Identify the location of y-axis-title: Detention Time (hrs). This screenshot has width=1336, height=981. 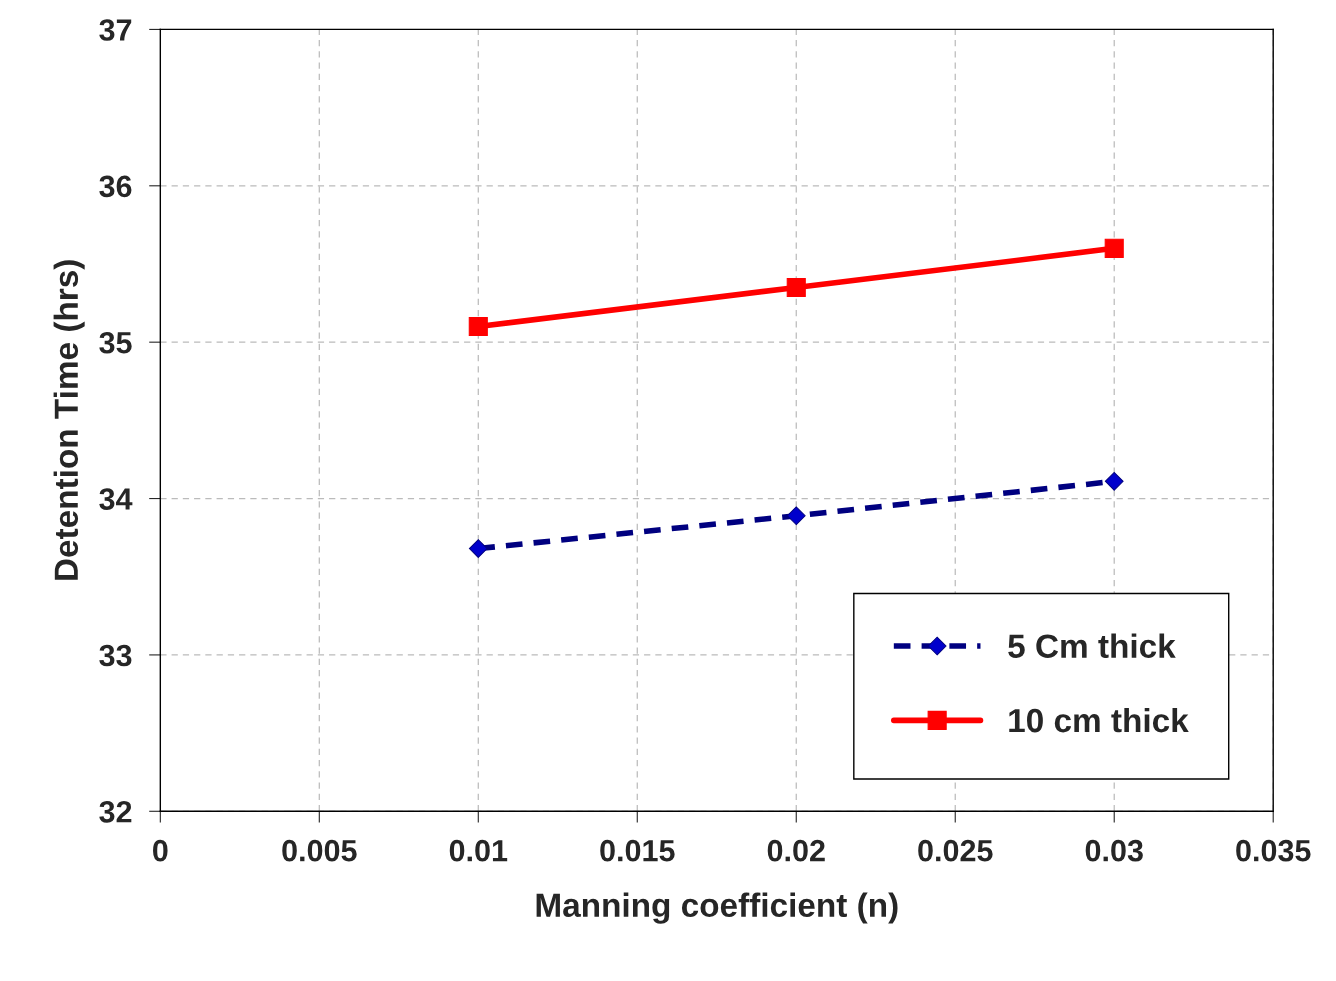
(69, 420).